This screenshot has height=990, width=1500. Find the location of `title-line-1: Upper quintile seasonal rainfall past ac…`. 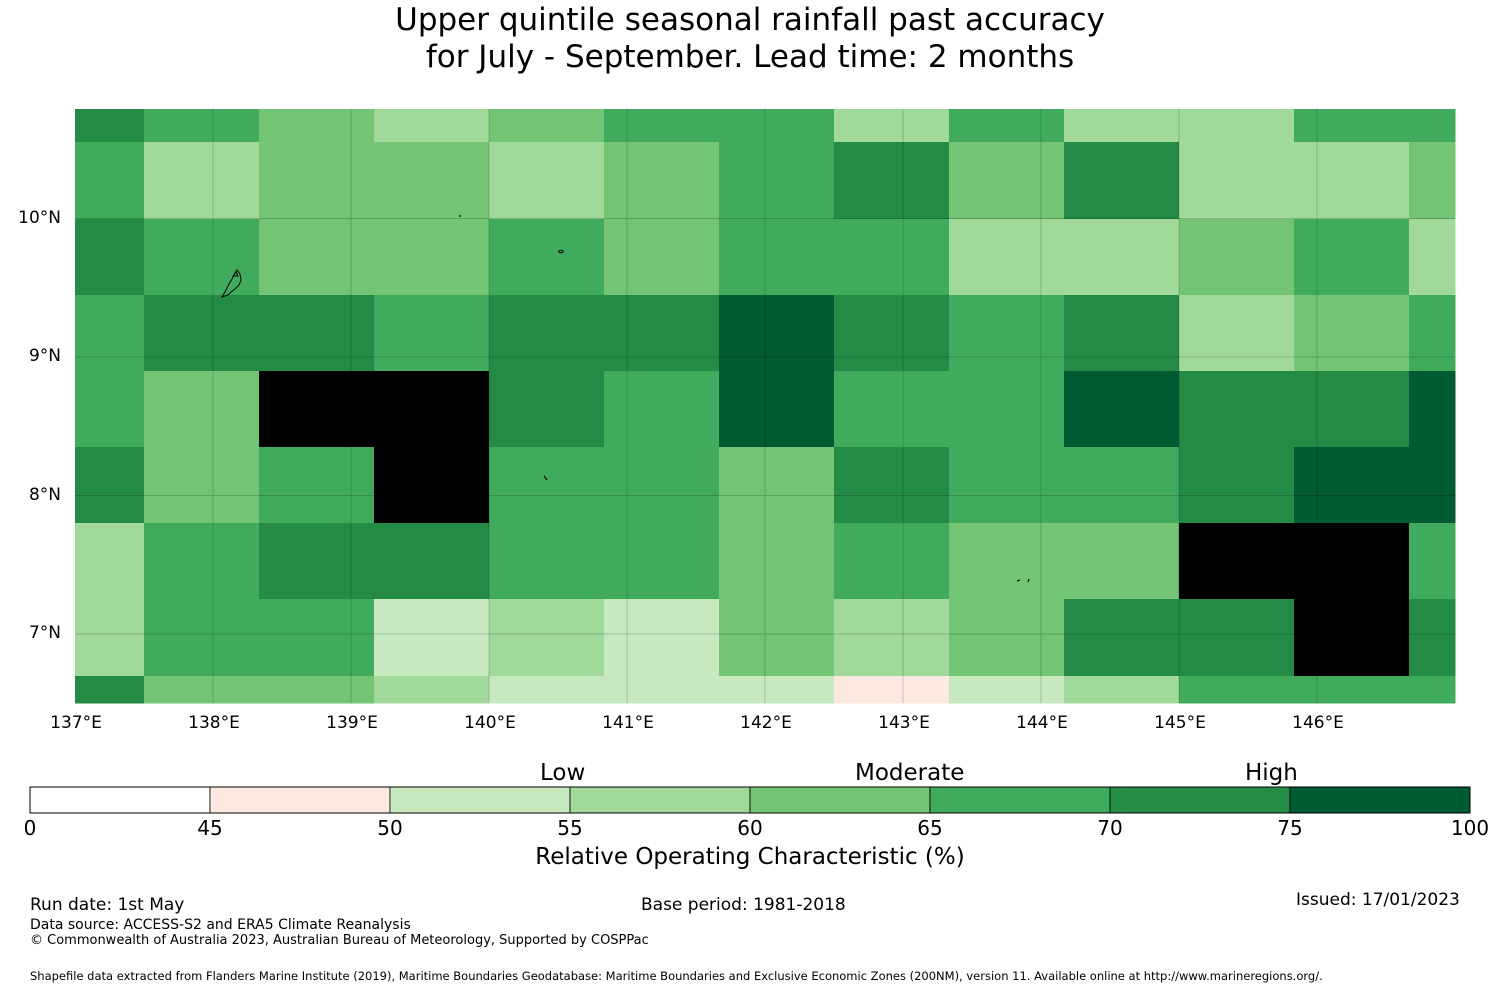

title-line-1: Upper quintile seasonal rainfall past ac… is located at coordinates (750, 20).